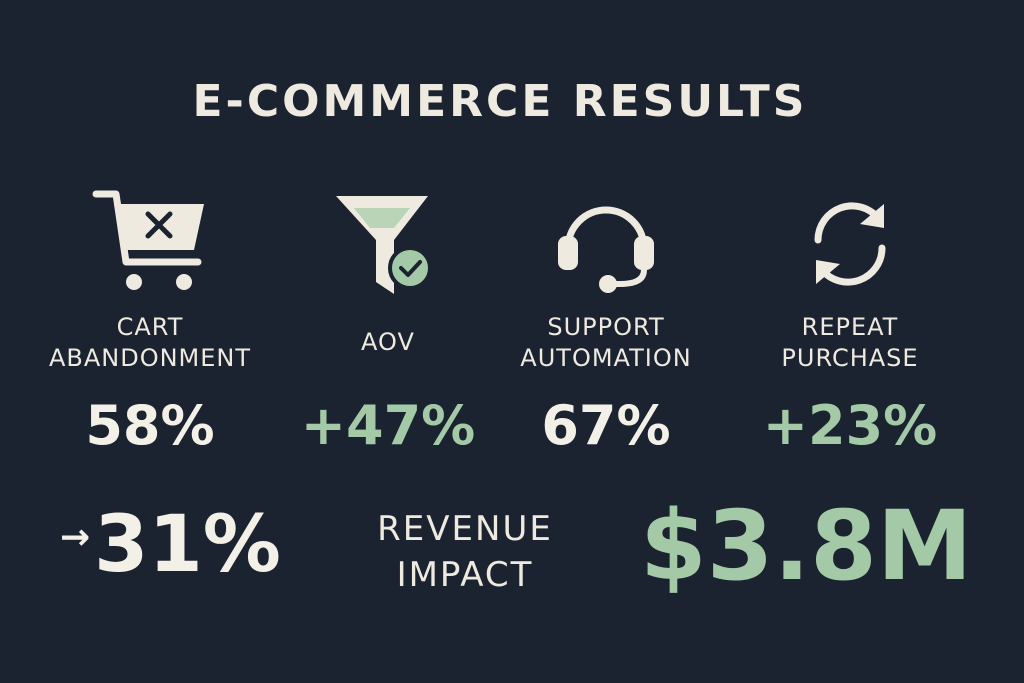 This screenshot has width=1024, height=683. What do you see at coordinates (465, 552) in the screenshot?
I see `revenue-impact-label: REVENUE IMPACT` at bounding box center [465, 552].